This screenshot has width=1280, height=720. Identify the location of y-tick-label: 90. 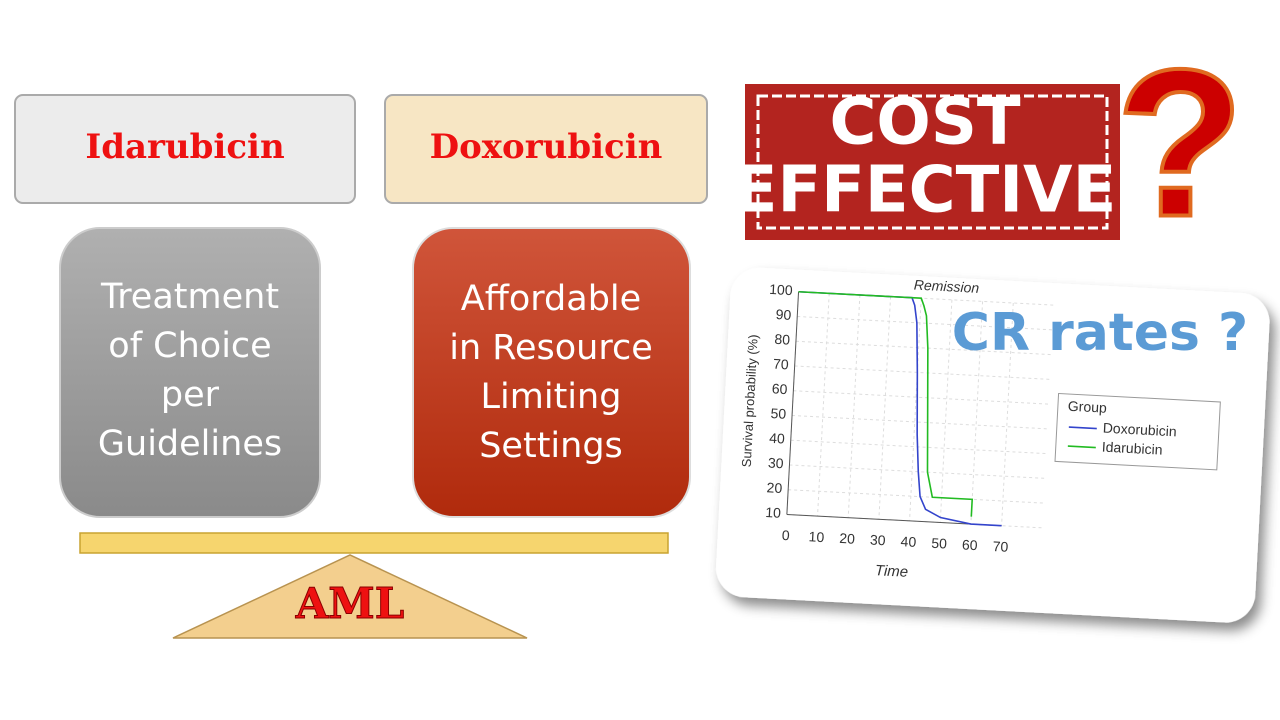
(783, 314).